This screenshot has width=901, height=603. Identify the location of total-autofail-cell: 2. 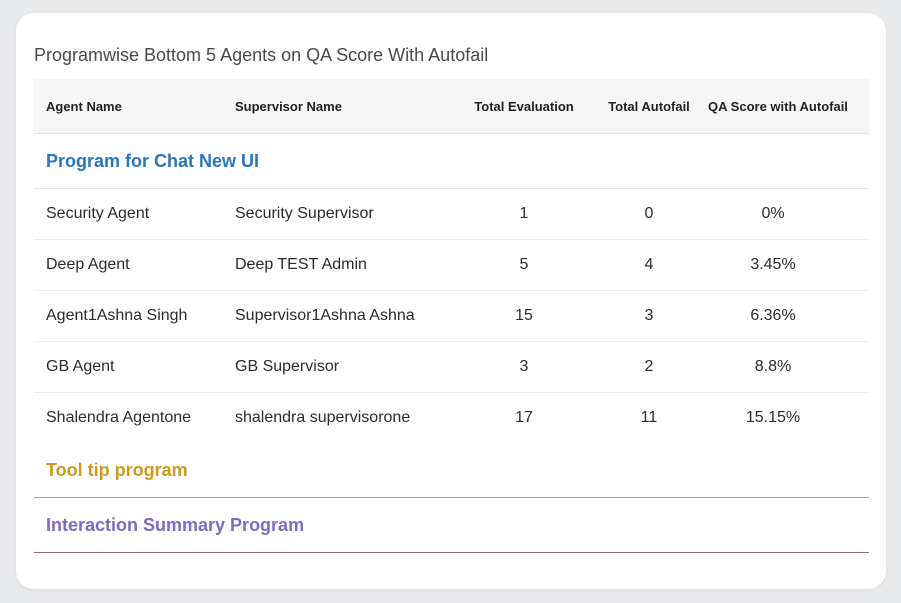
(649, 366).